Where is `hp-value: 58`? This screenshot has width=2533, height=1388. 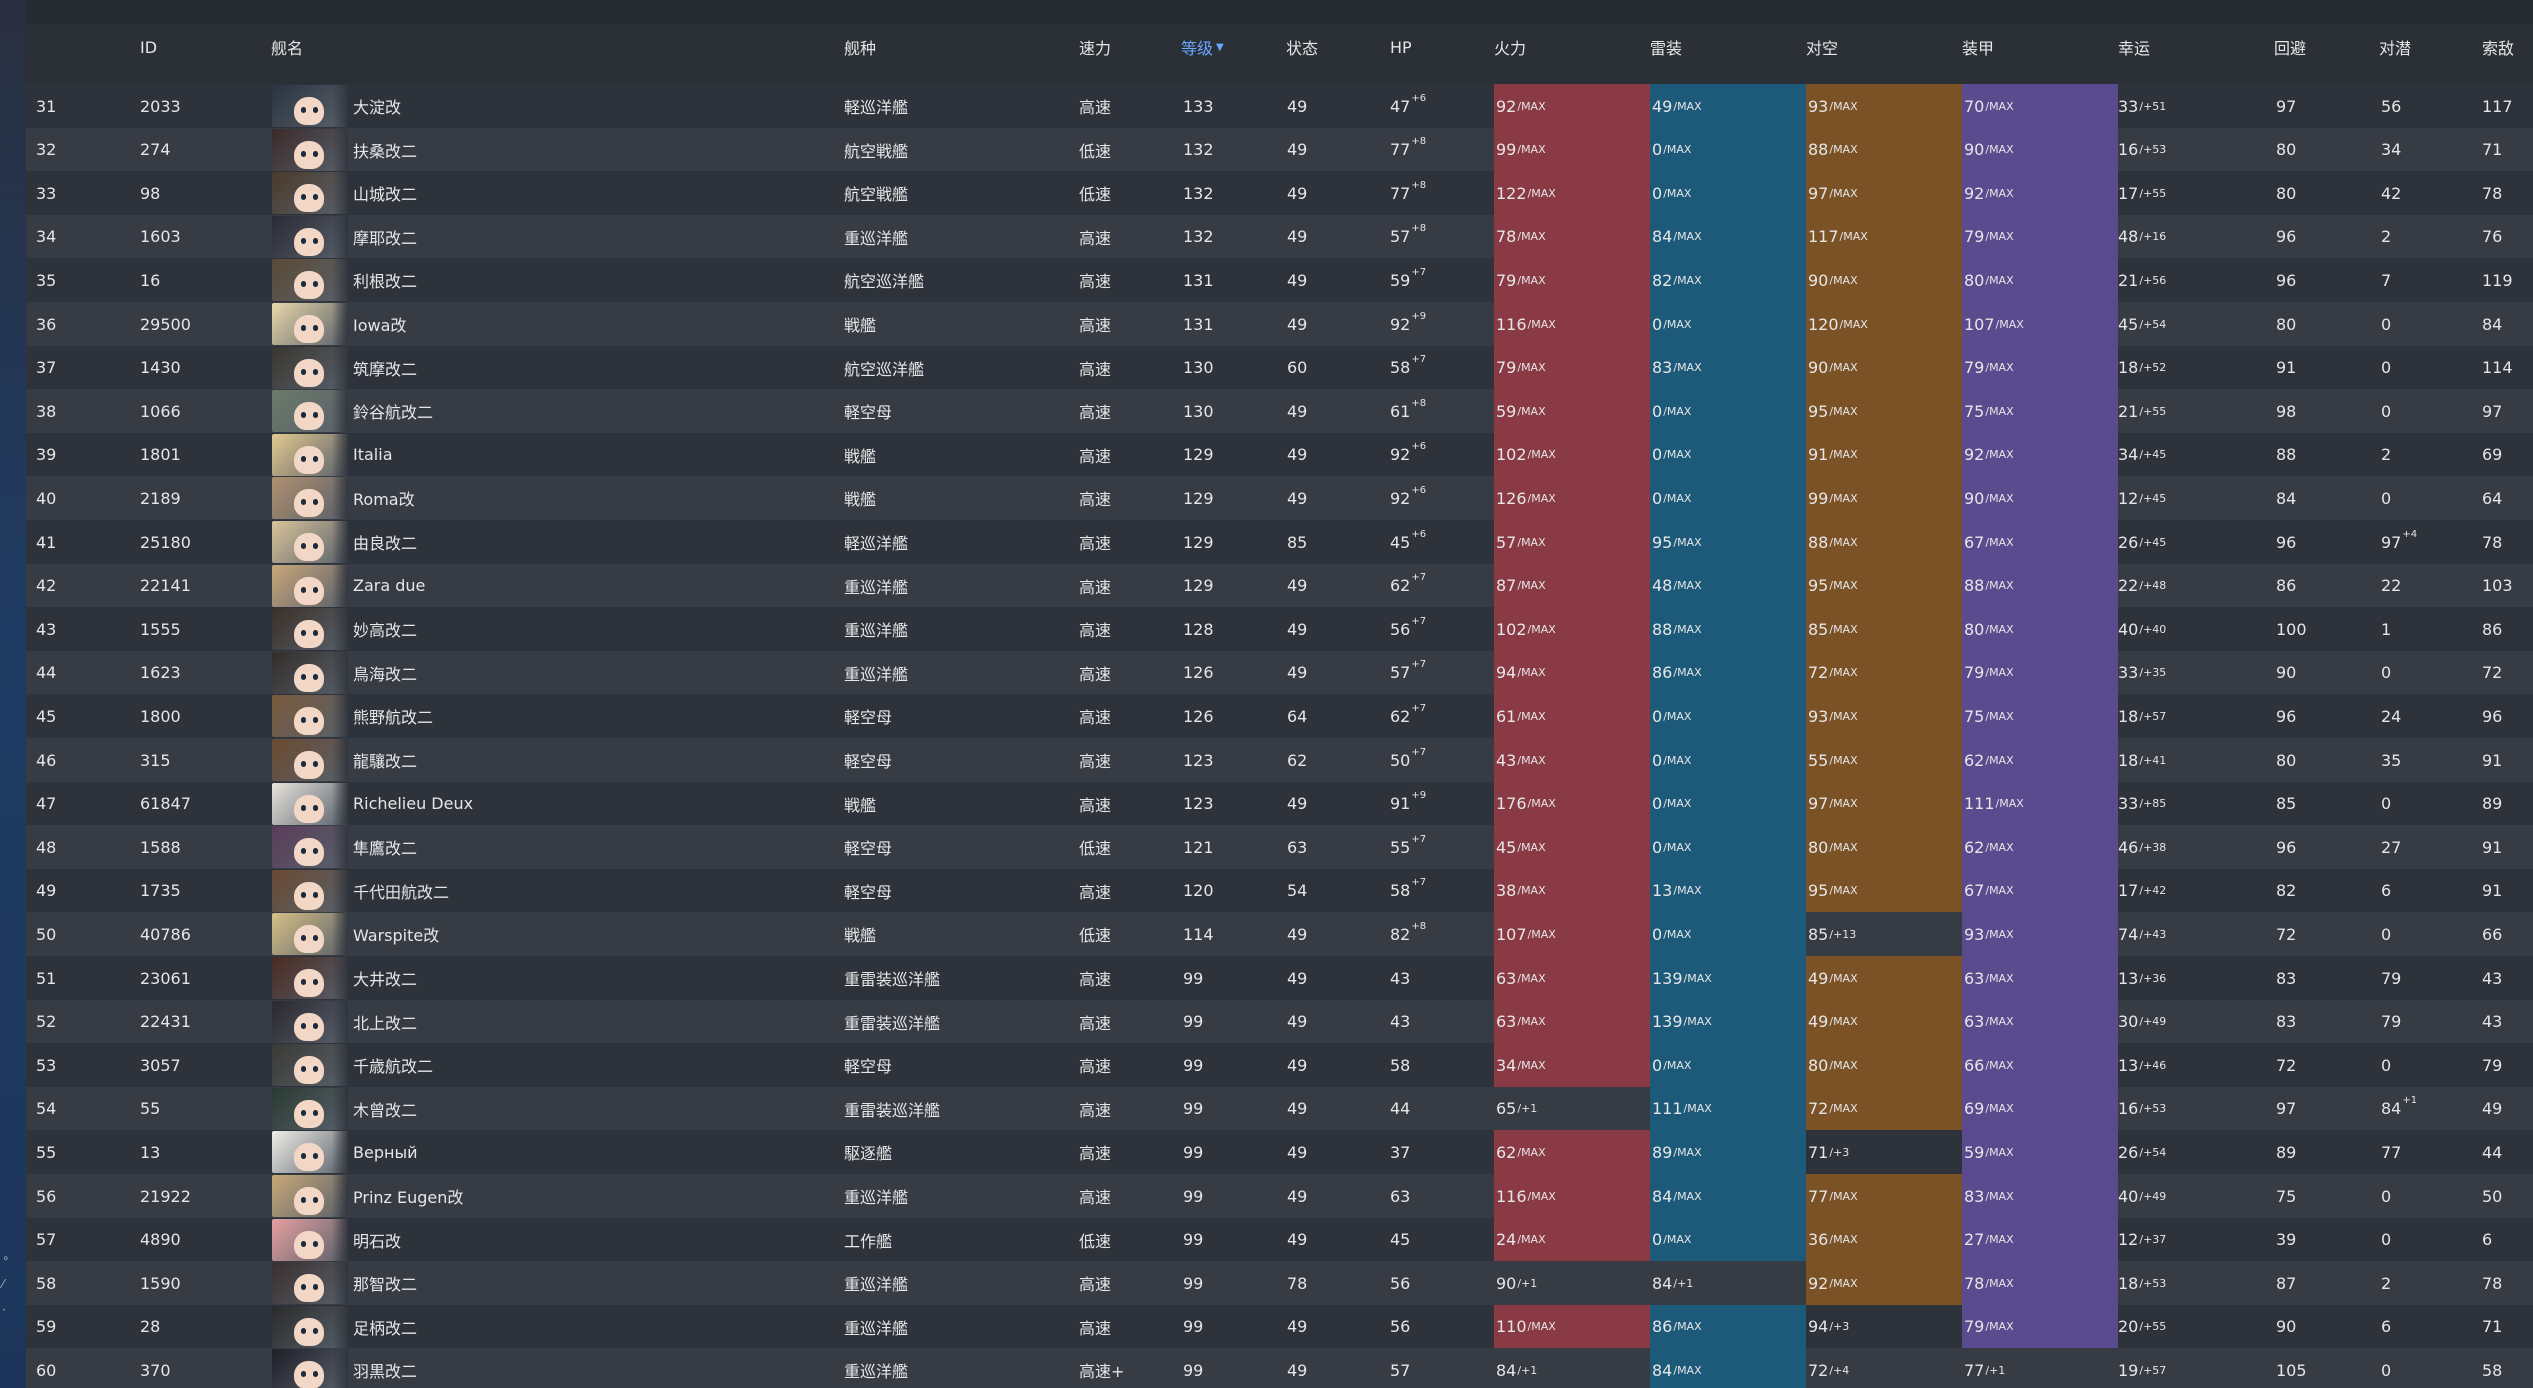 hp-value: 58 is located at coordinates (1400, 891).